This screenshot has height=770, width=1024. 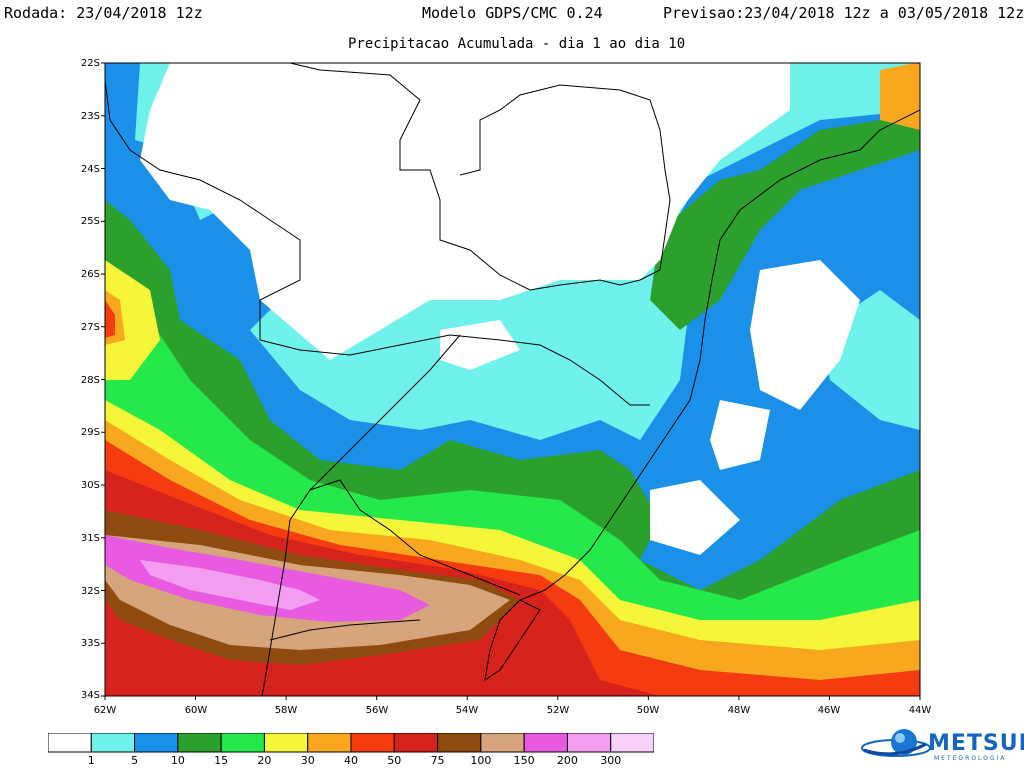 I want to click on lat-label: 32S, so click(x=90, y=591).